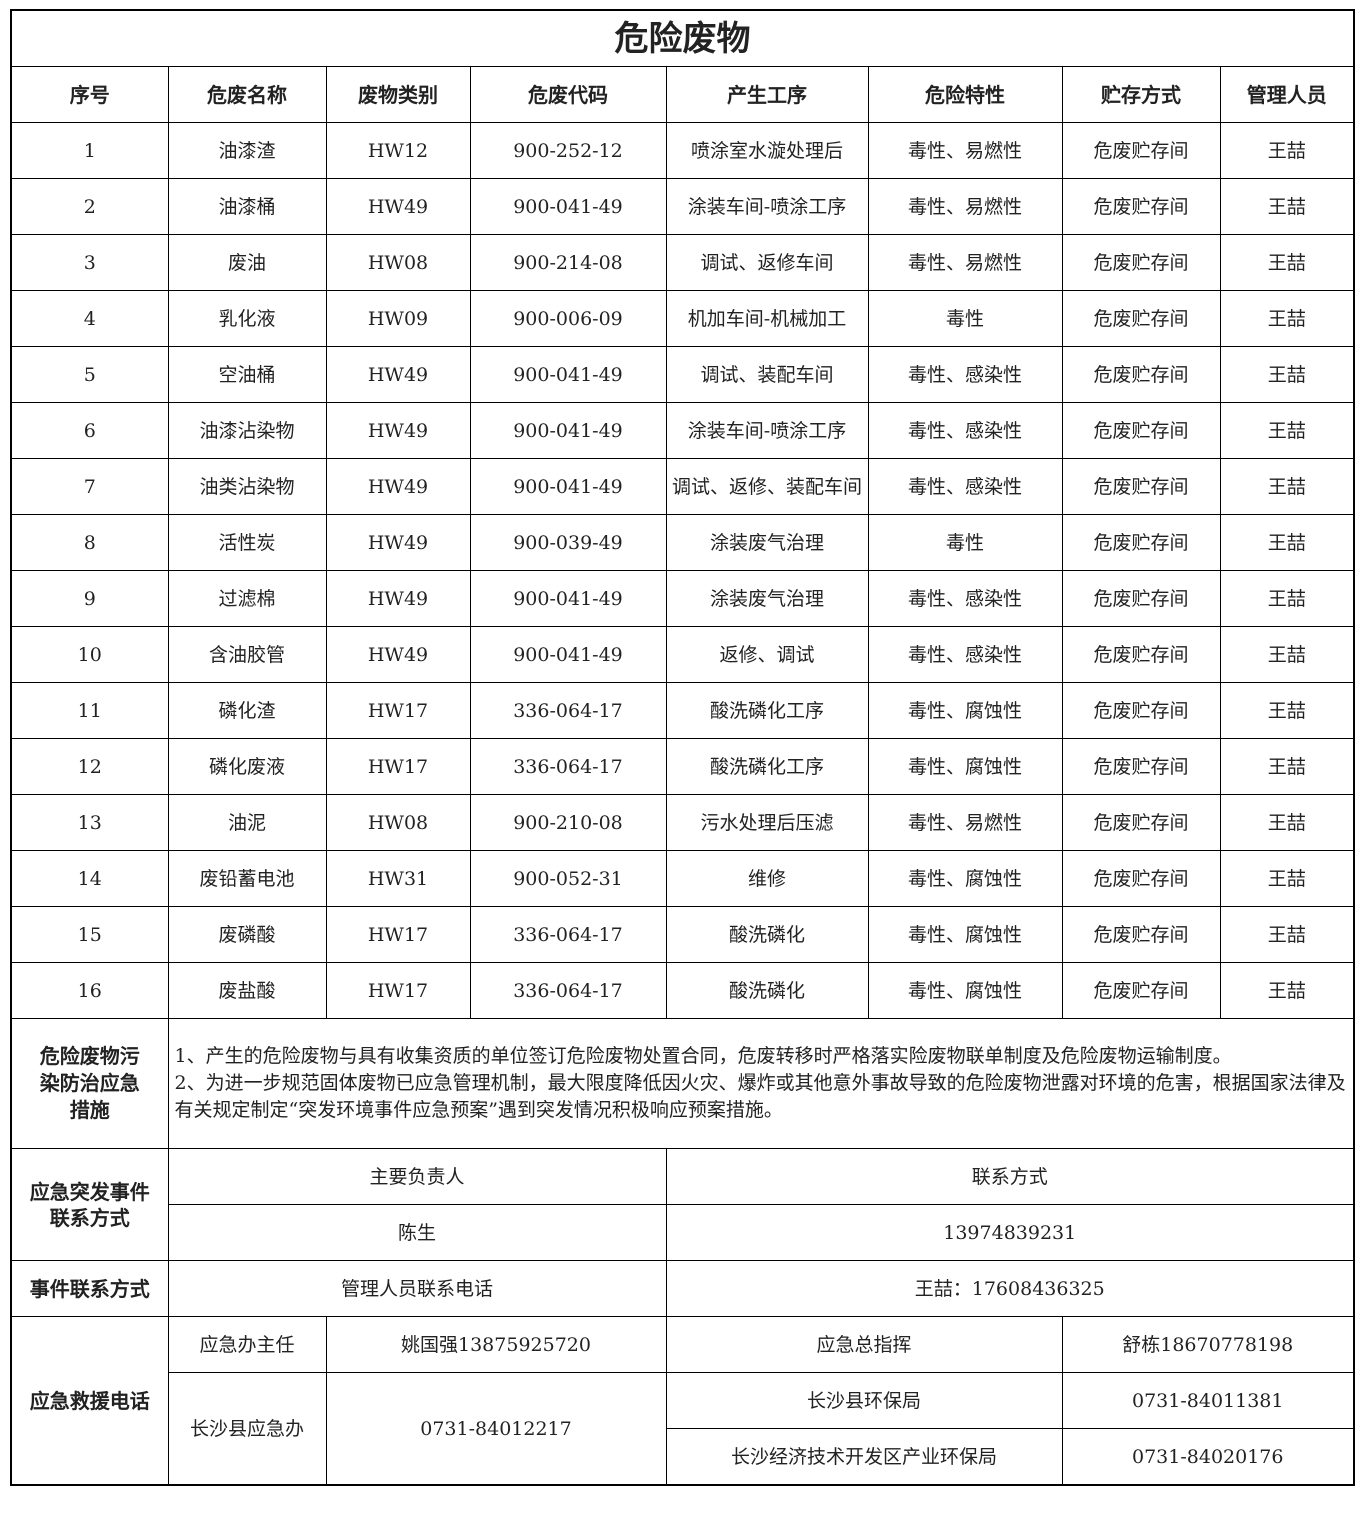  Describe the element at coordinates (568, 262) in the screenshot. I see `cell-code: 900-214-08` at that location.